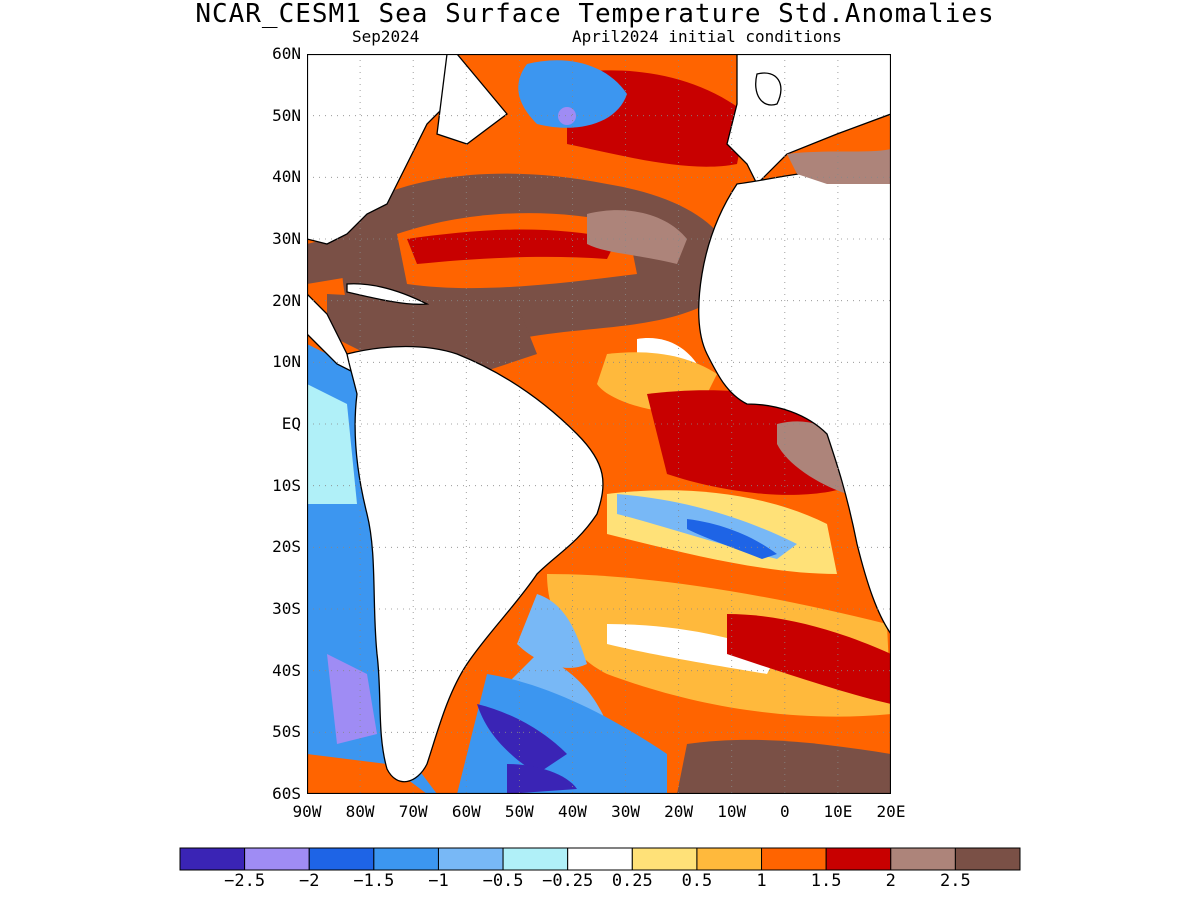 The width and height of the screenshot is (1200, 900). What do you see at coordinates (352, 699) in the screenshot?
I see `region-pacific-violet` at bounding box center [352, 699].